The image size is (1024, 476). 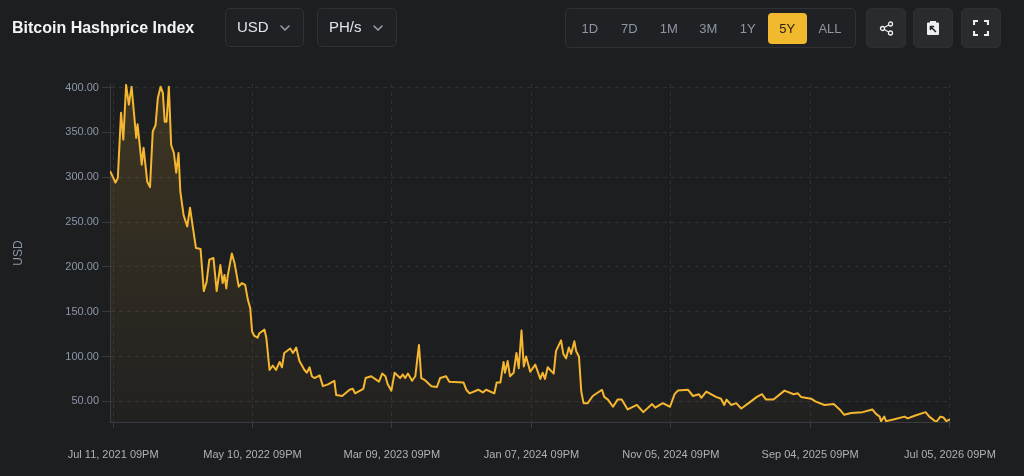 What do you see at coordinates (710, 28) in the screenshot?
I see `range-selector: 1D 7D 1M 3M 1Y 5Y ALL` at bounding box center [710, 28].